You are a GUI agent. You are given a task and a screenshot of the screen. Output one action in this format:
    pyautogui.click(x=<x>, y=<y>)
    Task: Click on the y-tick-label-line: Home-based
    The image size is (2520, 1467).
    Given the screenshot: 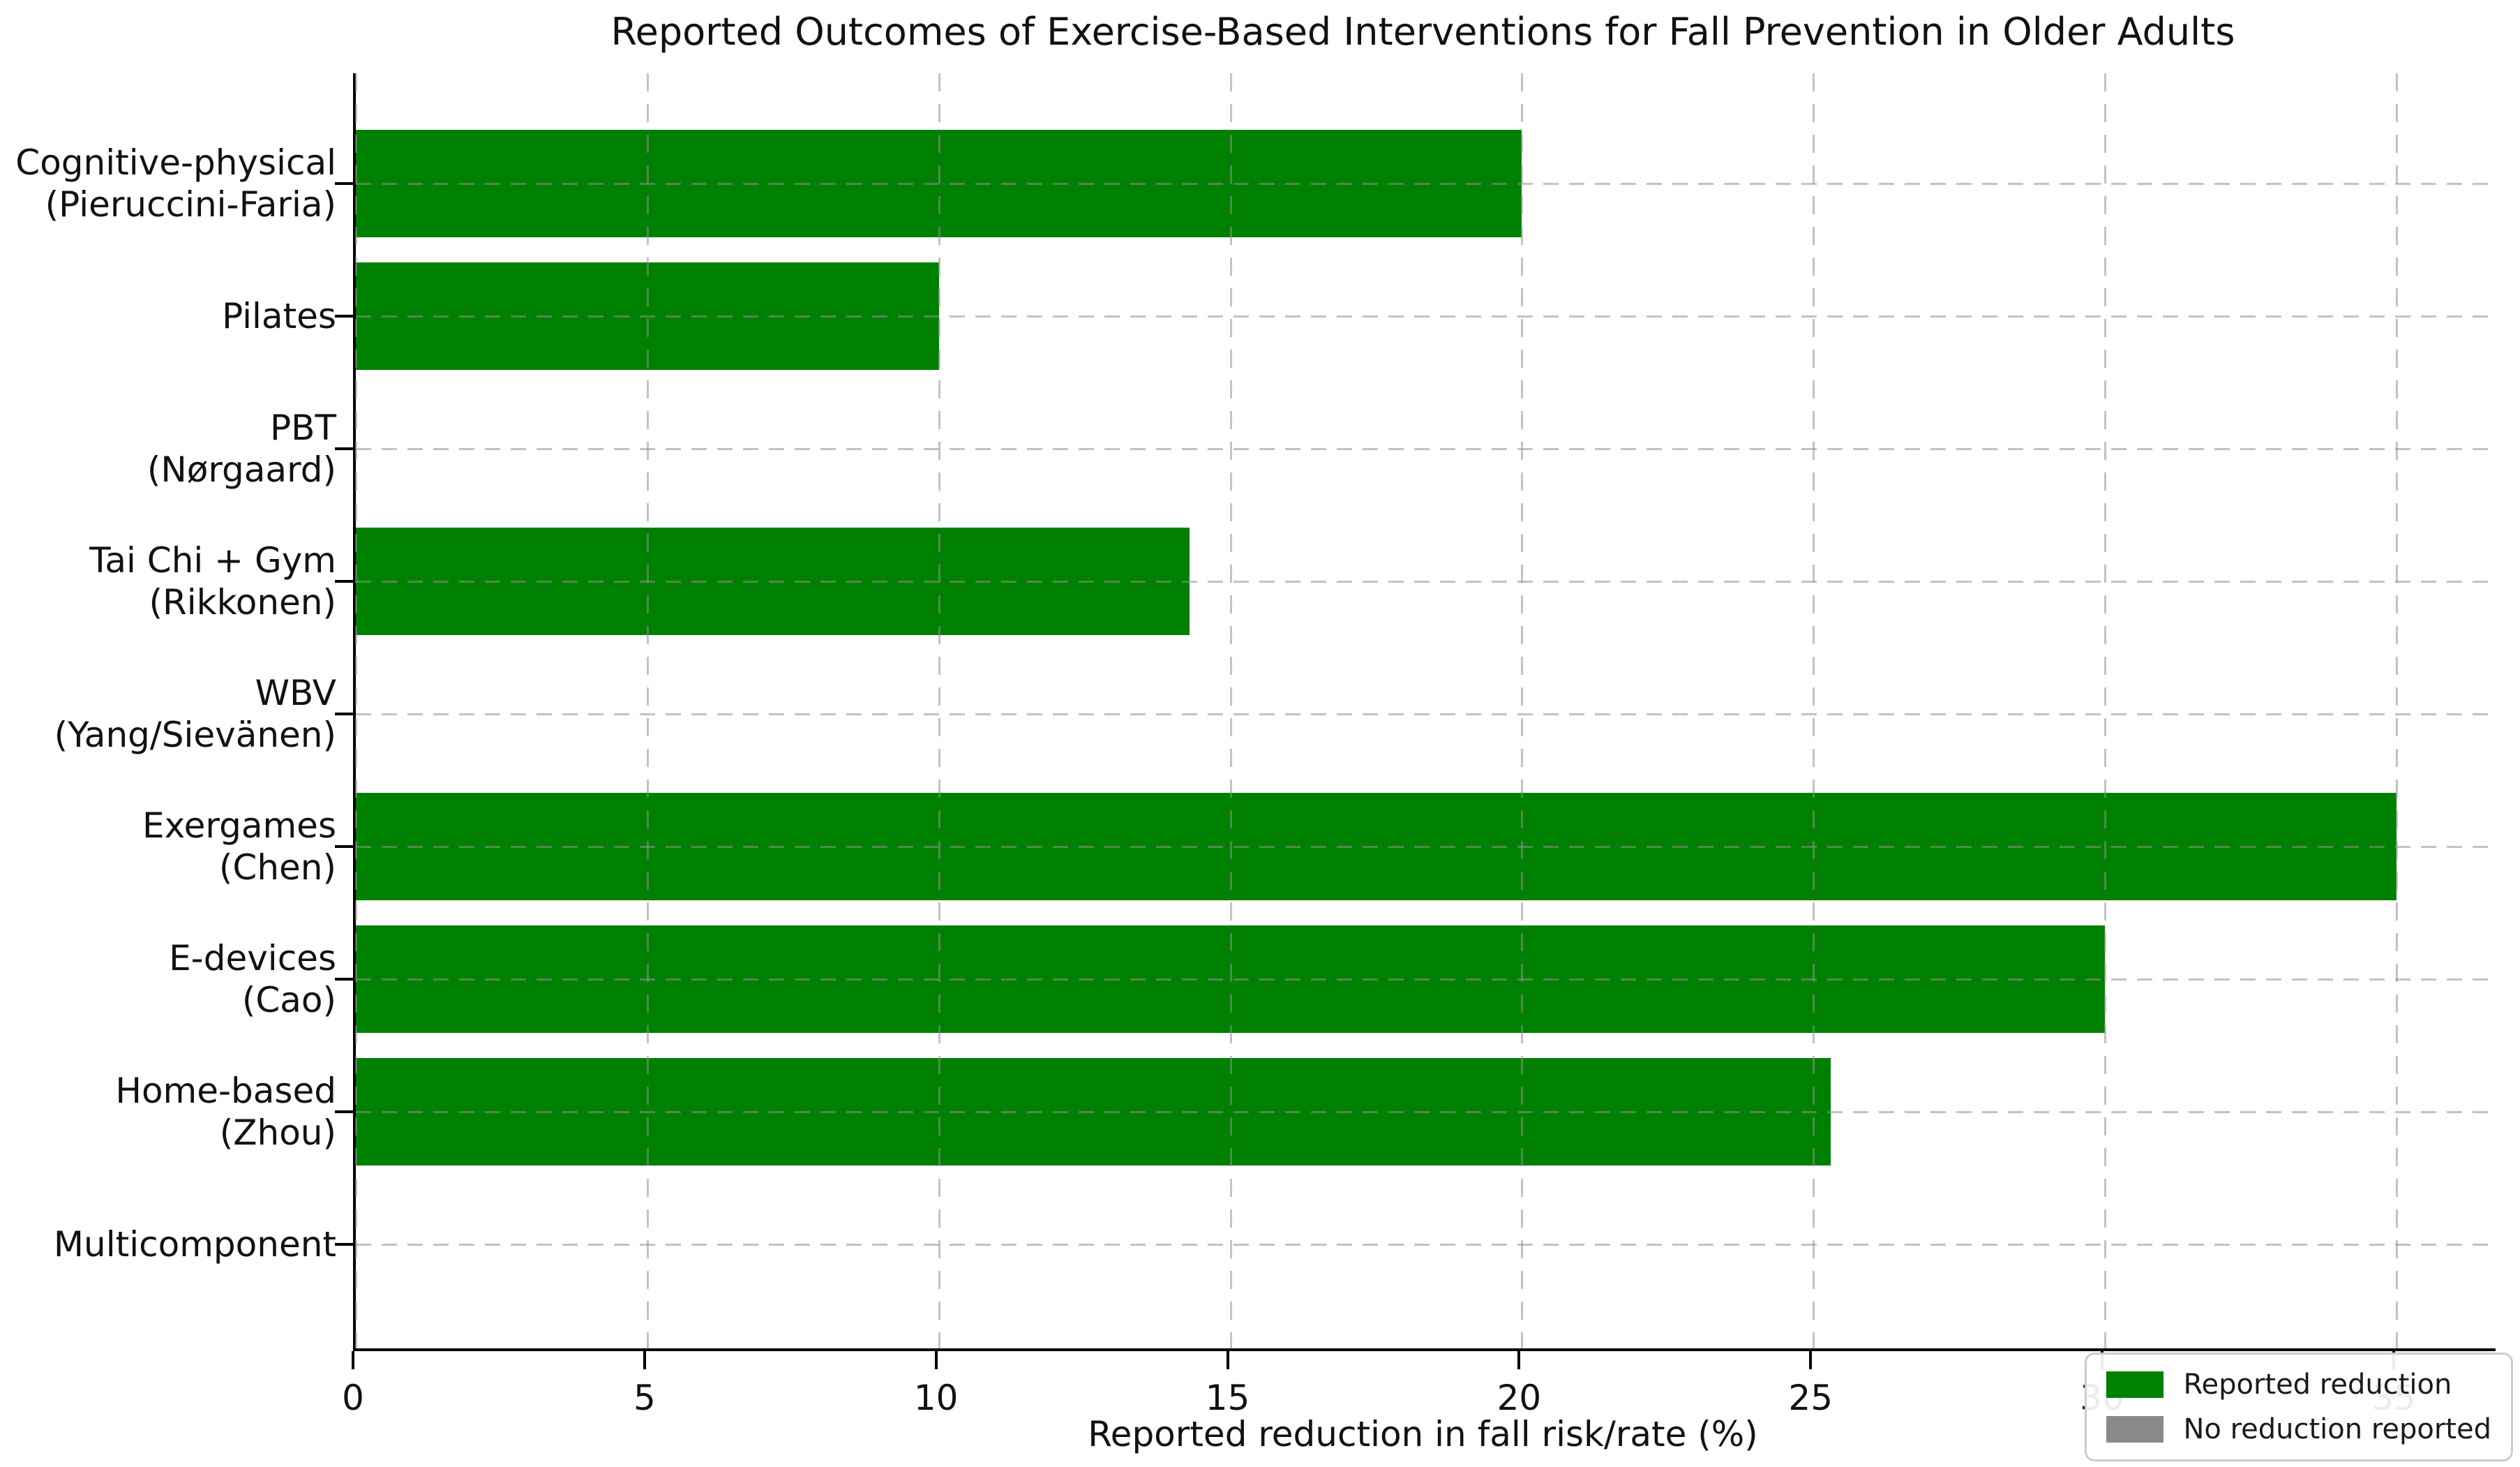 What is the action you would take?
    pyautogui.click(x=226, y=1091)
    